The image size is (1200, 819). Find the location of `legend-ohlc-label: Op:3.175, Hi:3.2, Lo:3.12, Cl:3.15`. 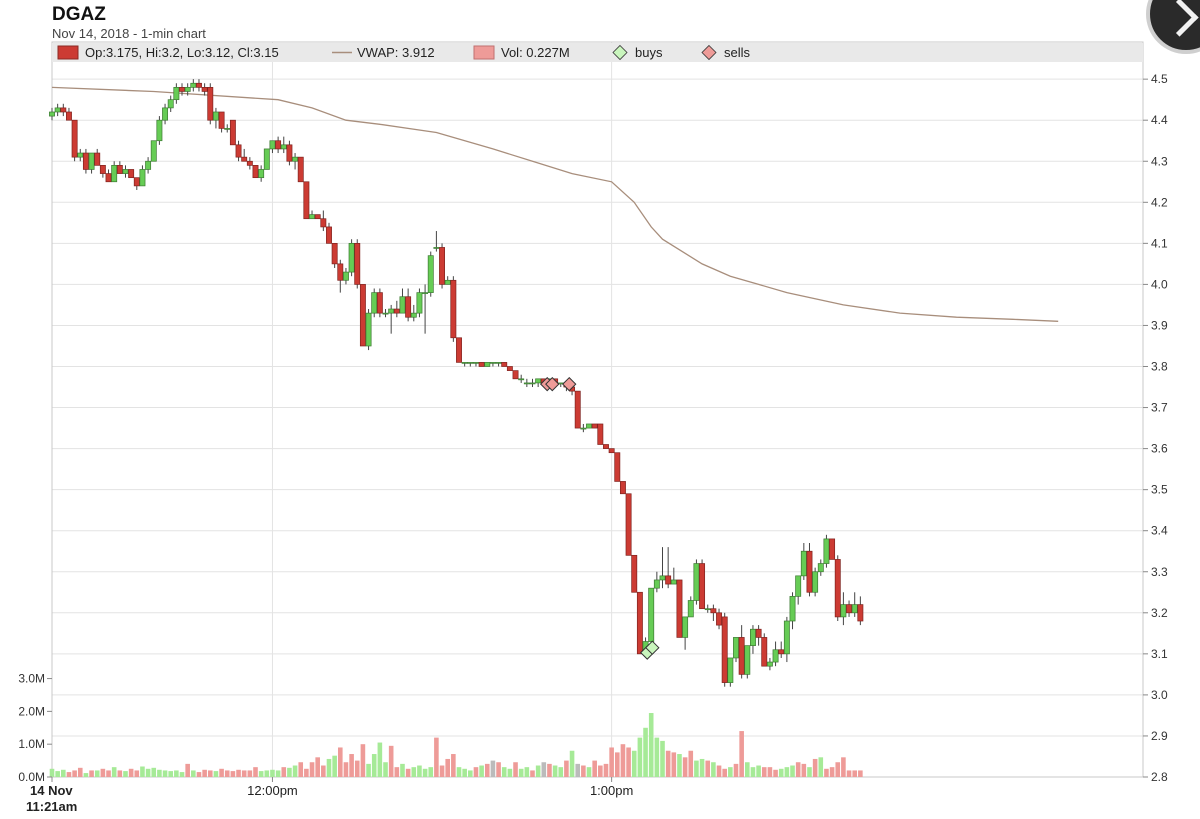

legend-ohlc-label: Op:3.175, Hi:3.2, Lo:3.12, Cl:3.15 is located at coordinates (182, 52).